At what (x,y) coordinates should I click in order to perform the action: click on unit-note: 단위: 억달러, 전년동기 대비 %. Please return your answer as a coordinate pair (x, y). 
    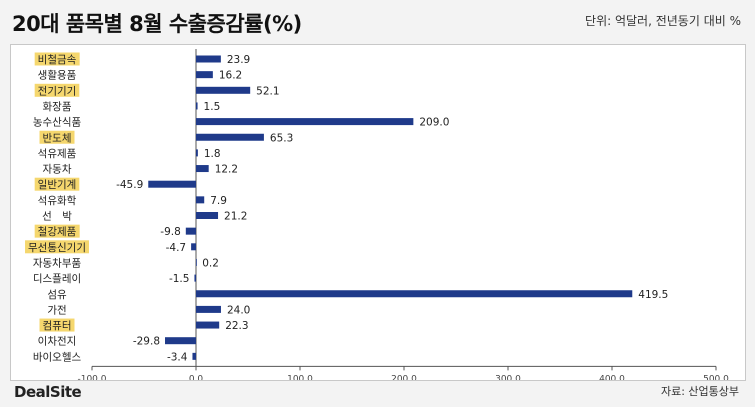
    Looking at the image, I should click on (663, 21).